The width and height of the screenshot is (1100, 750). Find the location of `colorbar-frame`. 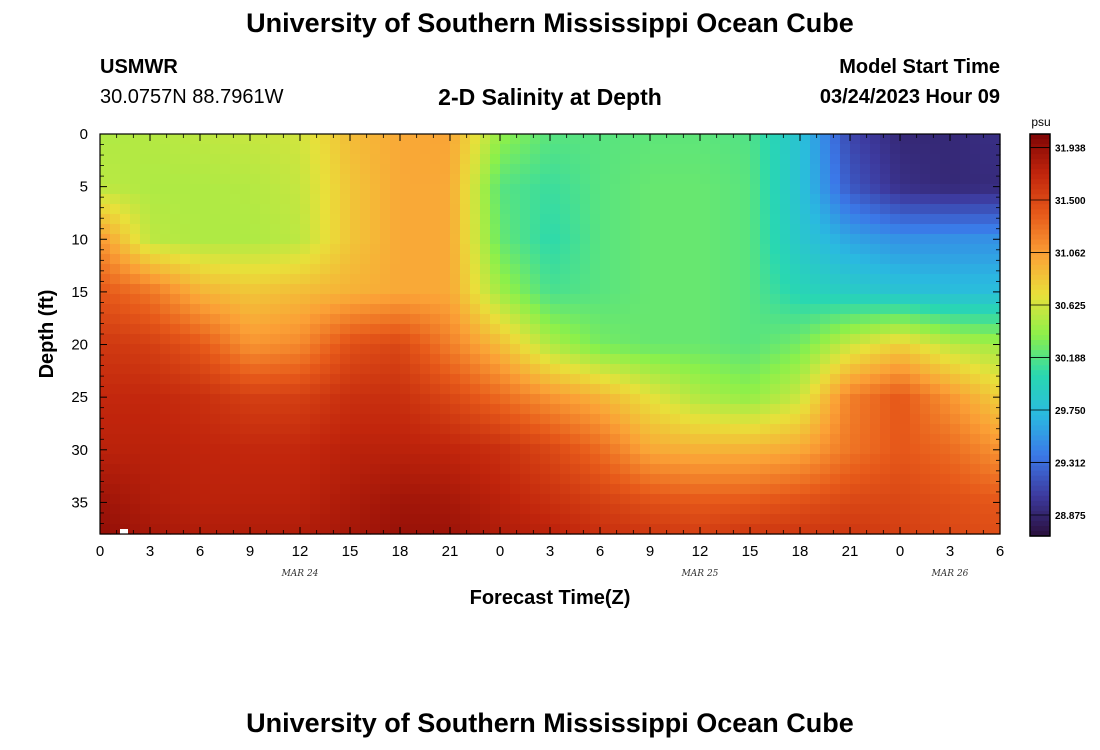

colorbar-frame is located at coordinates (1040, 335).